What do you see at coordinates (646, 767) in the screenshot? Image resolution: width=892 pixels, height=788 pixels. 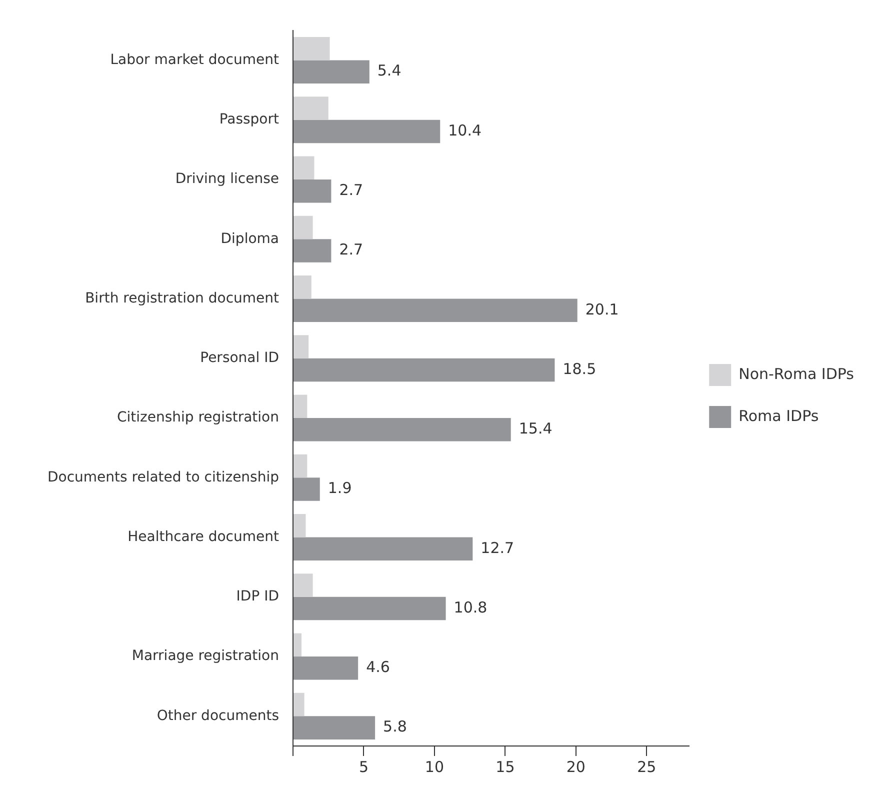 I see `x-tick-label: 25` at bounding box center [646, 767].